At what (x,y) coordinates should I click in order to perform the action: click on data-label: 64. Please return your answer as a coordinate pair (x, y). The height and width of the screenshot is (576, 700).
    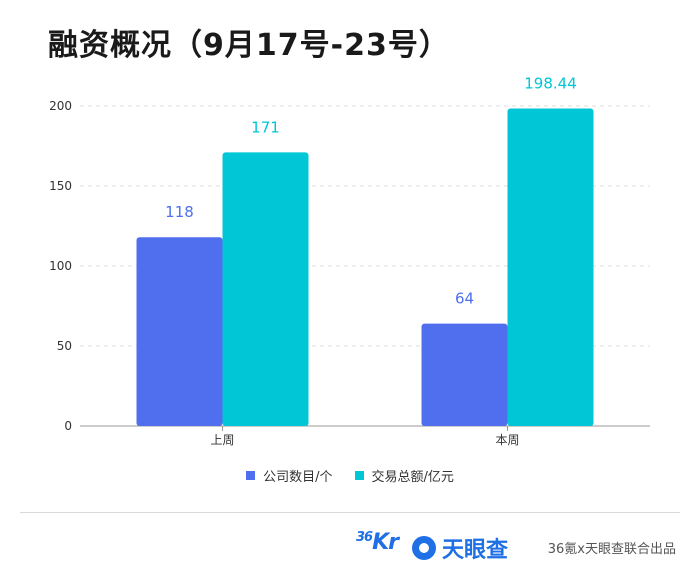
    Looking at the image, I should click on (464, 299).